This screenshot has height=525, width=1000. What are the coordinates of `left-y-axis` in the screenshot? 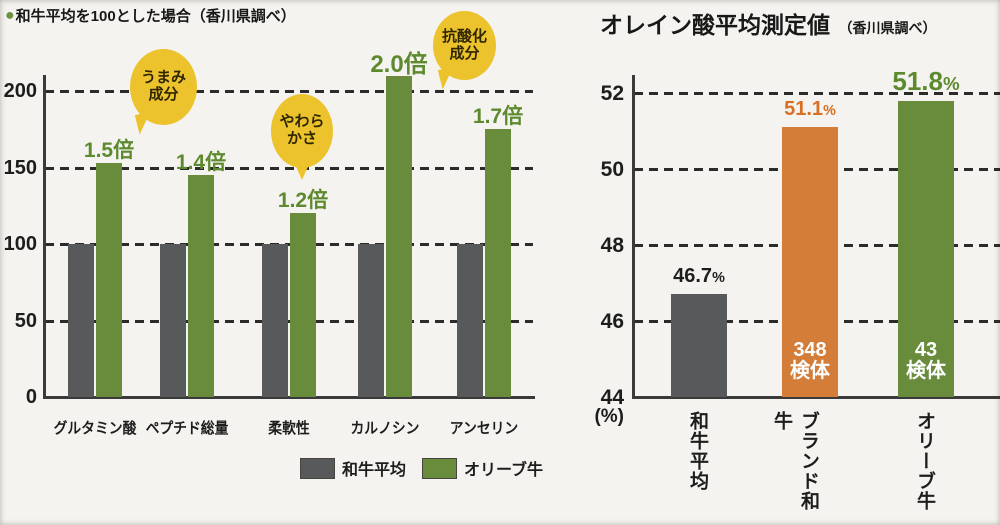 It's located at (44, 237).